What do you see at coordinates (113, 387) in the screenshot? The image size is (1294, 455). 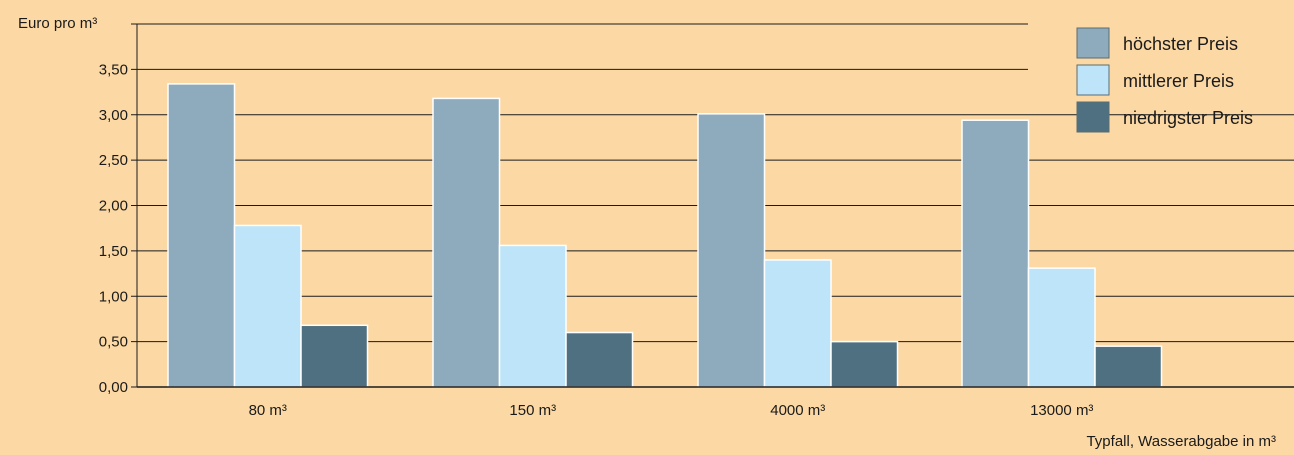 I see `y-tick-label: 0,00` at bounding box center [113, 387].